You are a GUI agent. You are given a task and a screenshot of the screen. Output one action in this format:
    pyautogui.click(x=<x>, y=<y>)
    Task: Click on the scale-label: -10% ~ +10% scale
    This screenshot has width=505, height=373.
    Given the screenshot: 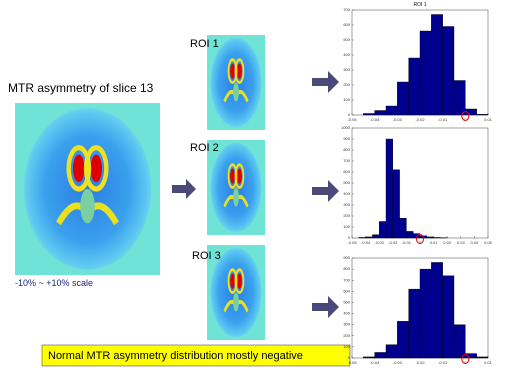 What is the action you would take?
    pyautogui.click(x=54, y=283)
    